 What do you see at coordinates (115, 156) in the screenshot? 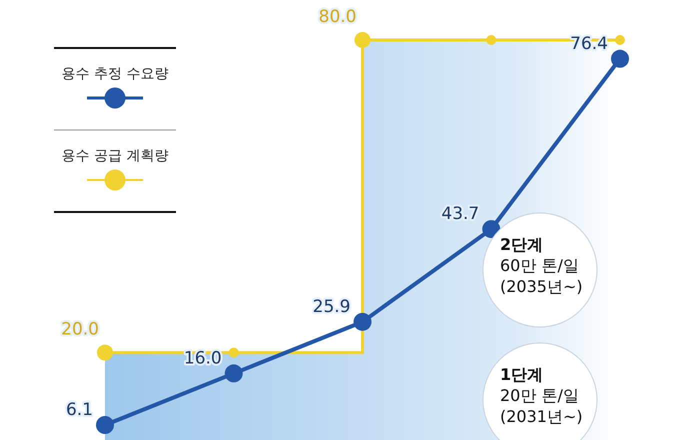
I see `text: 용수 공급 계획량` at bounding box center [115, 156].